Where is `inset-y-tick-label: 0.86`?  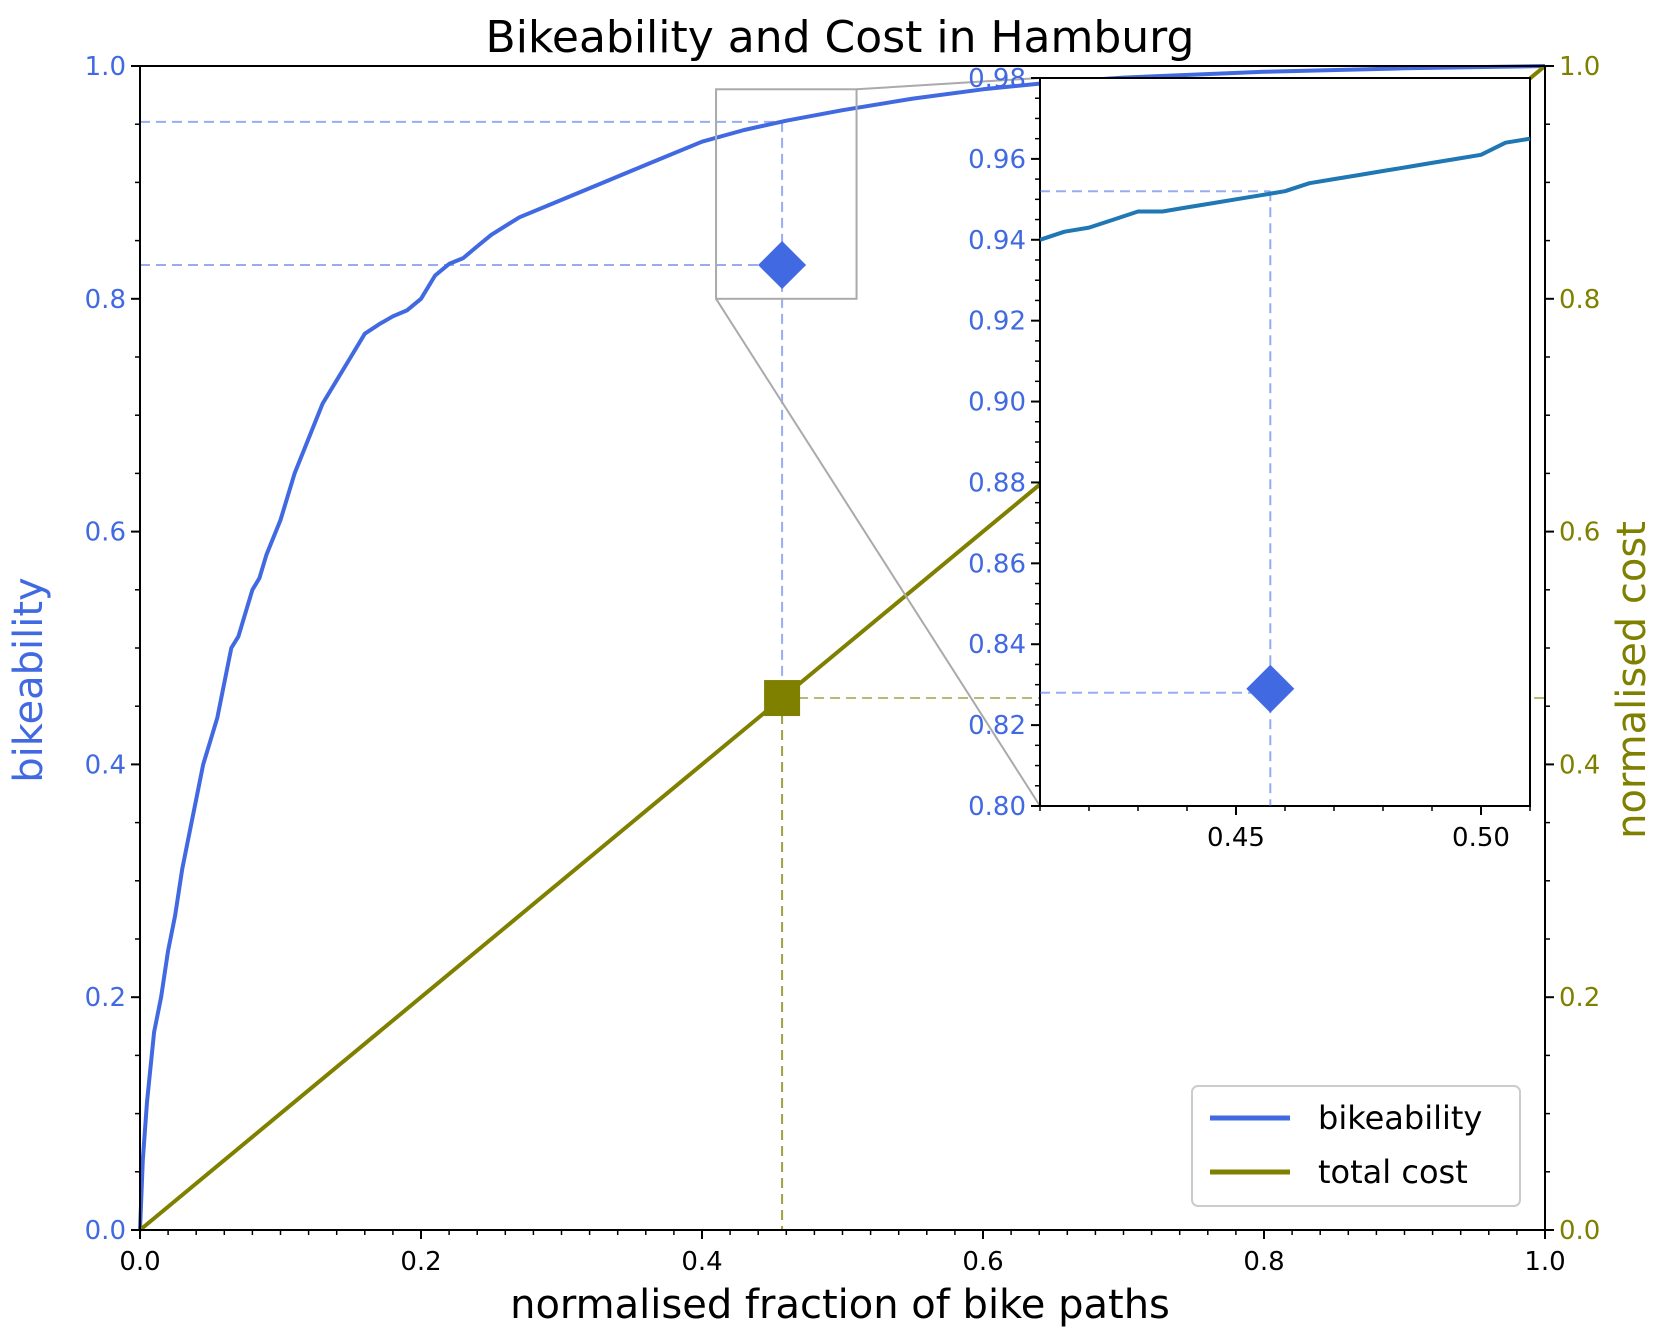
inset-y-tick-label: 0.86 is located at coordinates (997, 564).